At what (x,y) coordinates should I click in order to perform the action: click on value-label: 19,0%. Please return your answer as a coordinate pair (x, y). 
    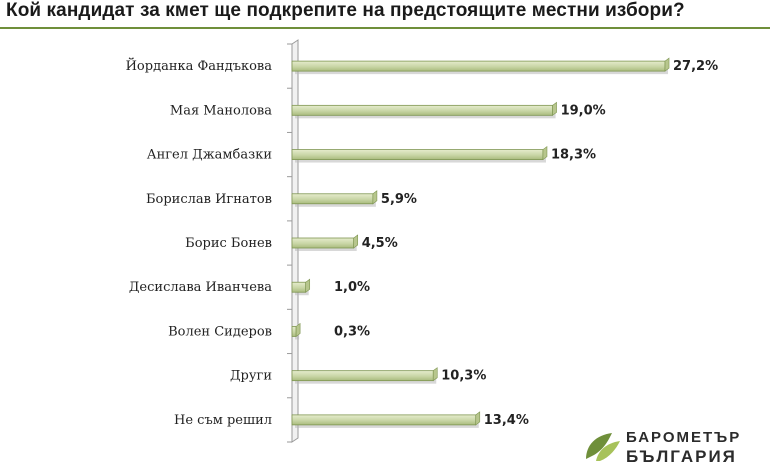
    Looking at the image, I should click on (583, 110).